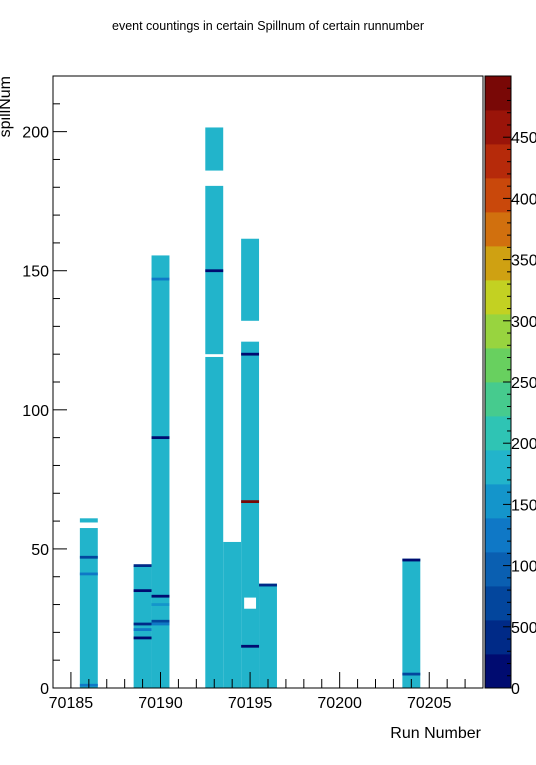 The height and width of the screenshot is (765, 536). Describe the element at coordinates (435, 733) in the screenshot. I see `x-axis-label: Run Number` at that location.